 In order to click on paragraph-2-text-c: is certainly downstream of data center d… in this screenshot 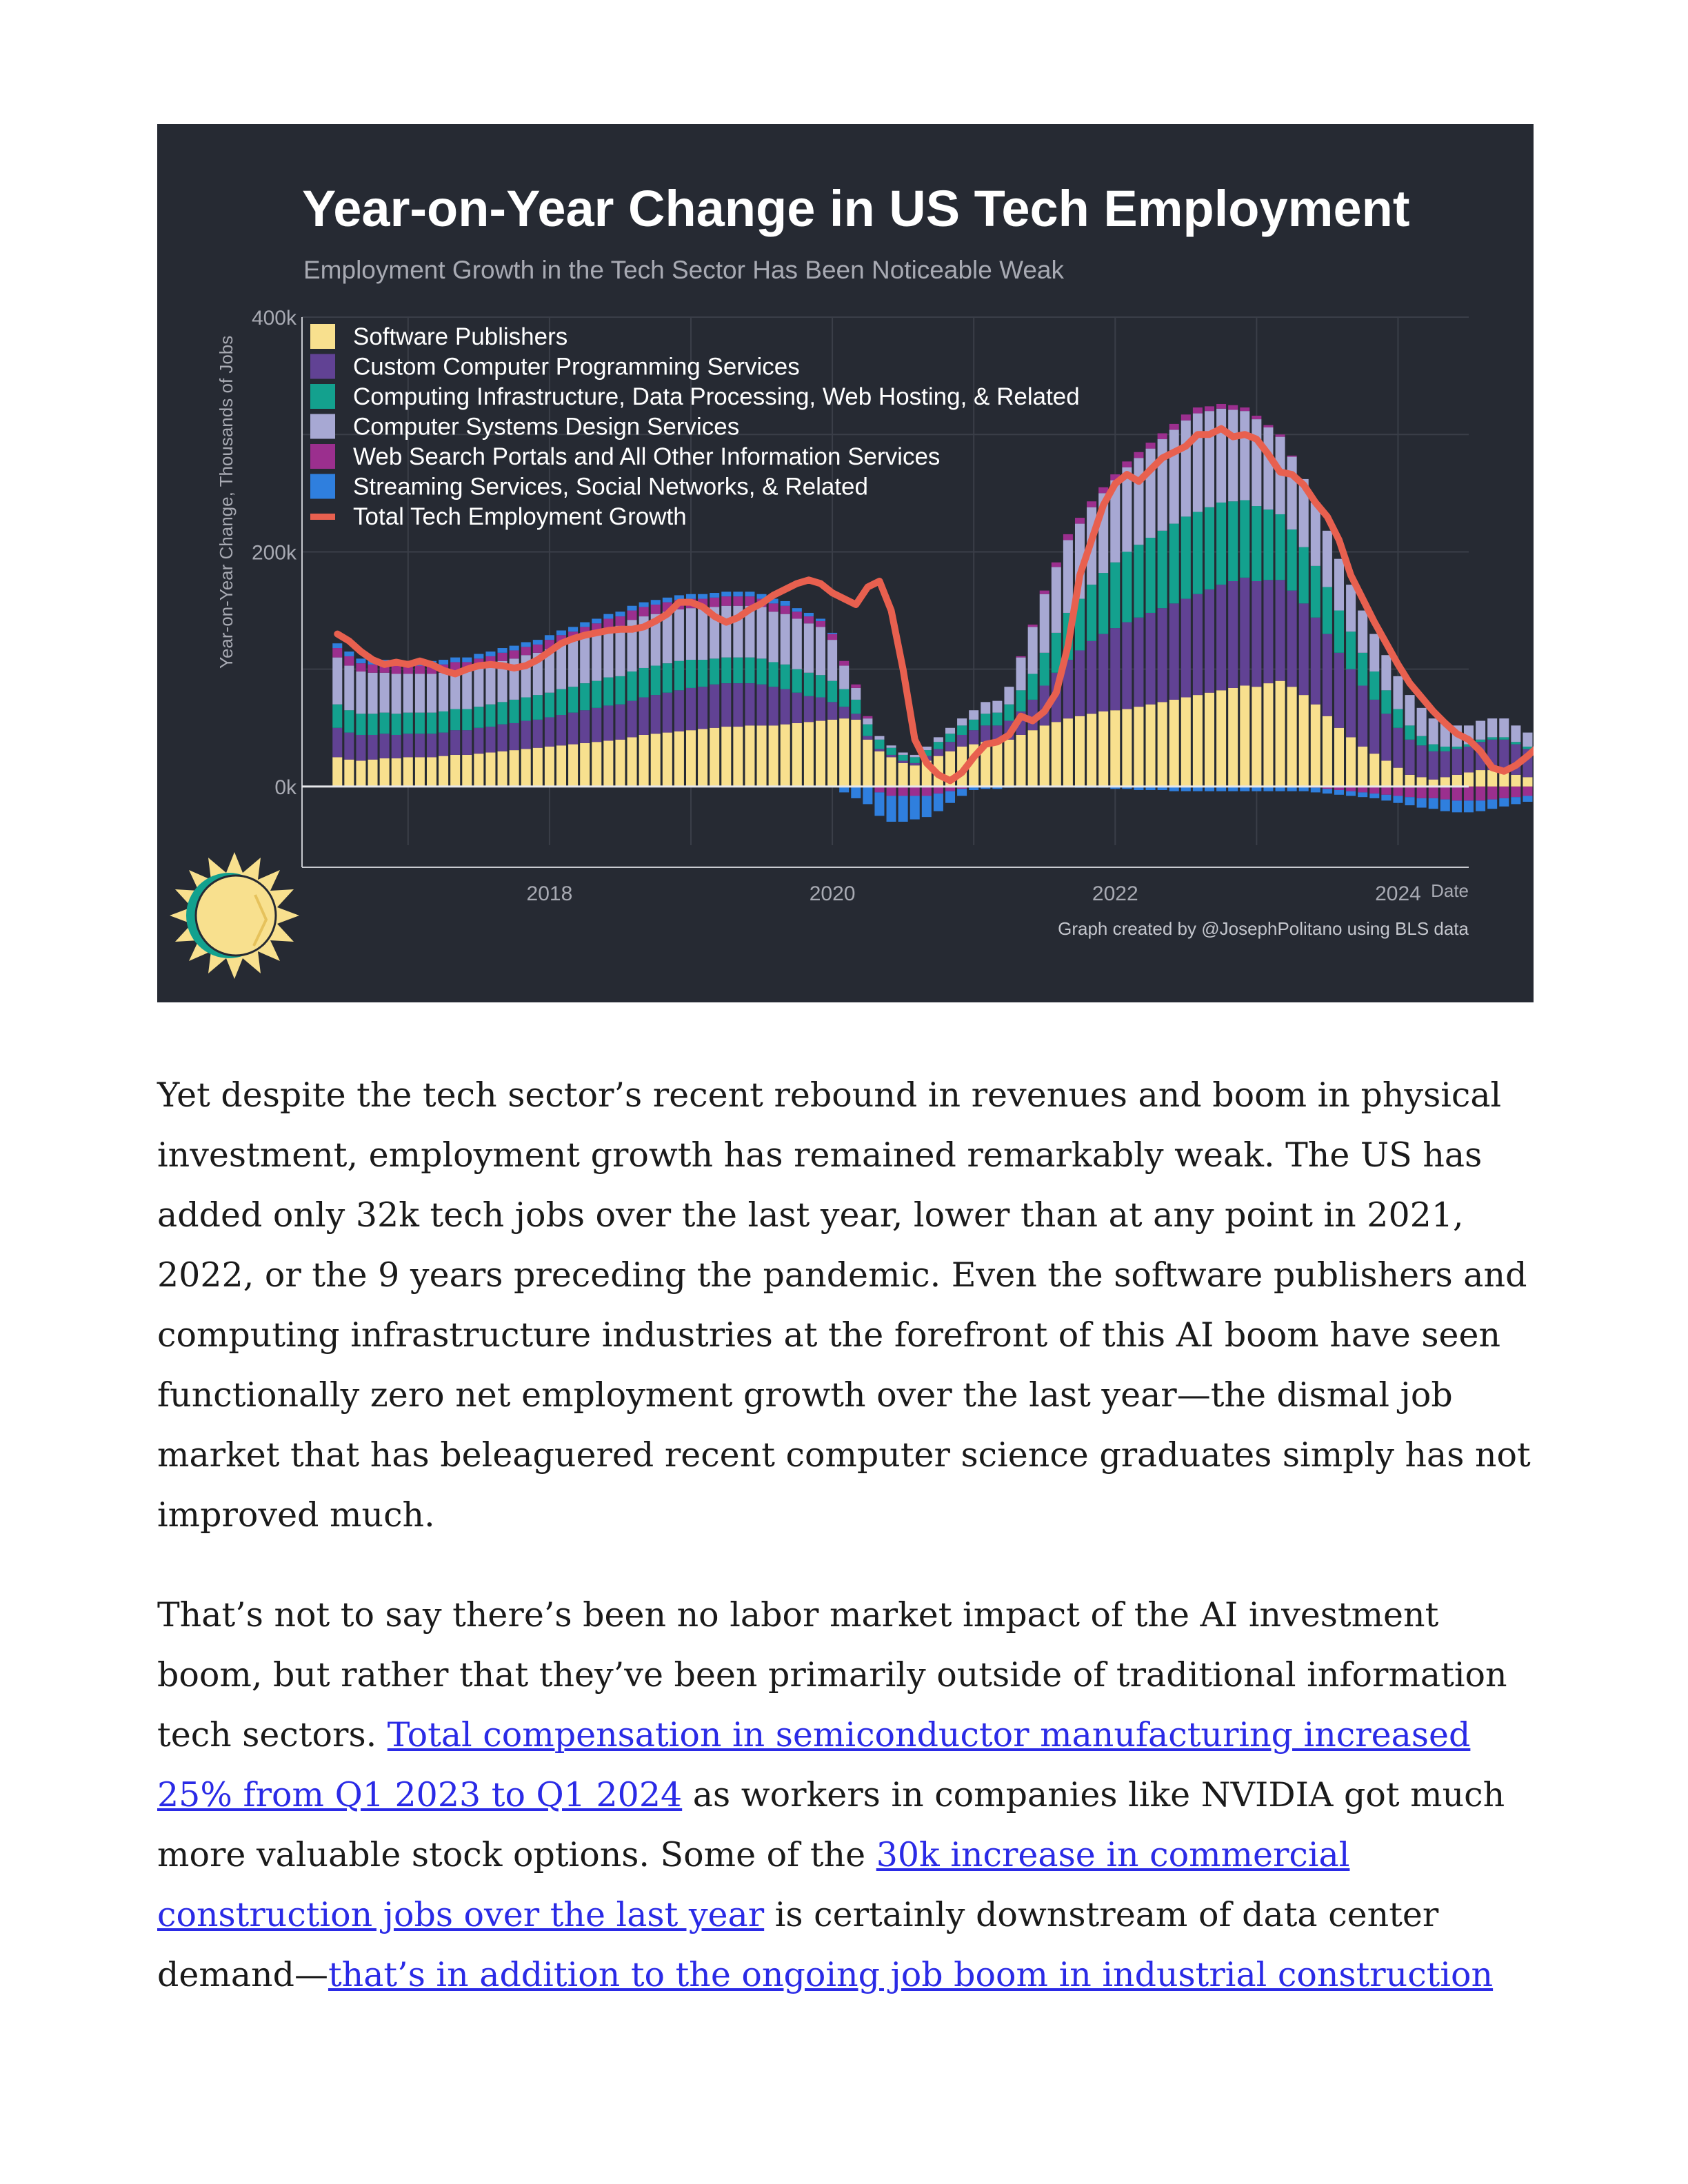, I will do `click(798, 1945)`.